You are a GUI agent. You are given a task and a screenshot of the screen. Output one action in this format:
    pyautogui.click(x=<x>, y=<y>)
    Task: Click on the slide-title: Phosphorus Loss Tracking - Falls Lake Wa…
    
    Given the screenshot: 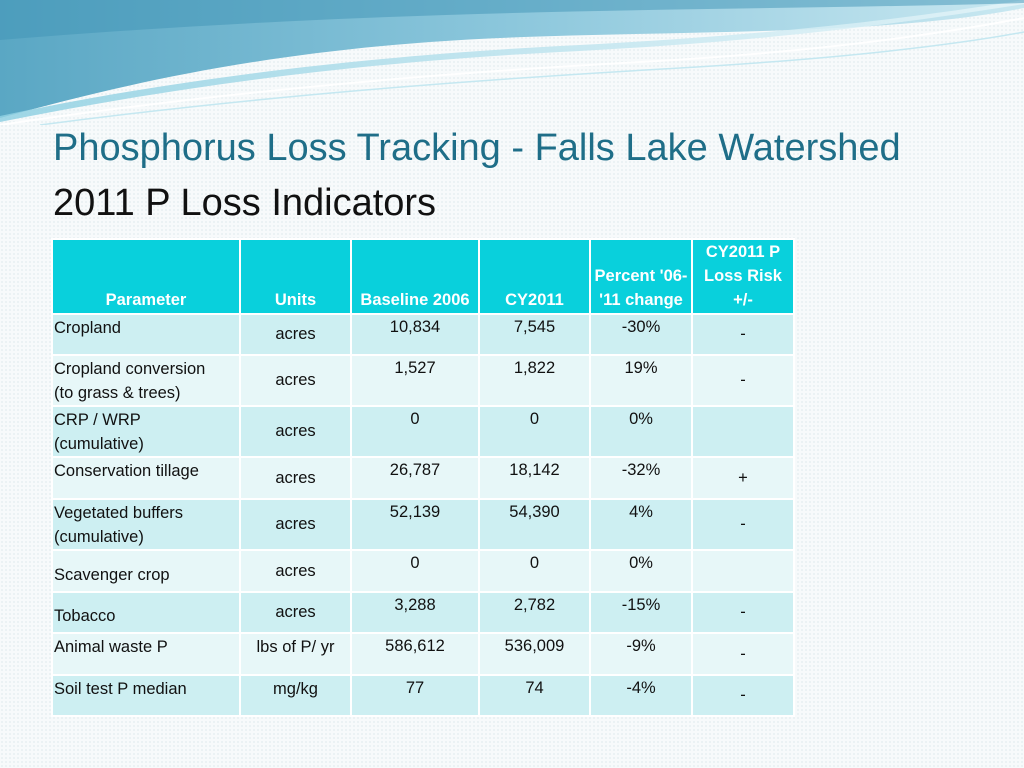 What is the action you would take?
    pyautogui.click(x=477, y=148)
    